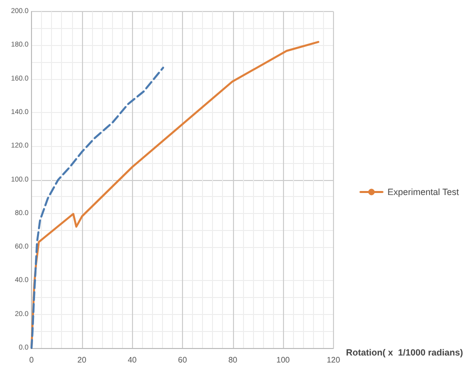 Image resolution: width=474 pixels, height=384 pixels. What do you see at coordinates (82, 360) in the screenshot?
I see `x-tick-label: 20` at bounding box center [82, 360].